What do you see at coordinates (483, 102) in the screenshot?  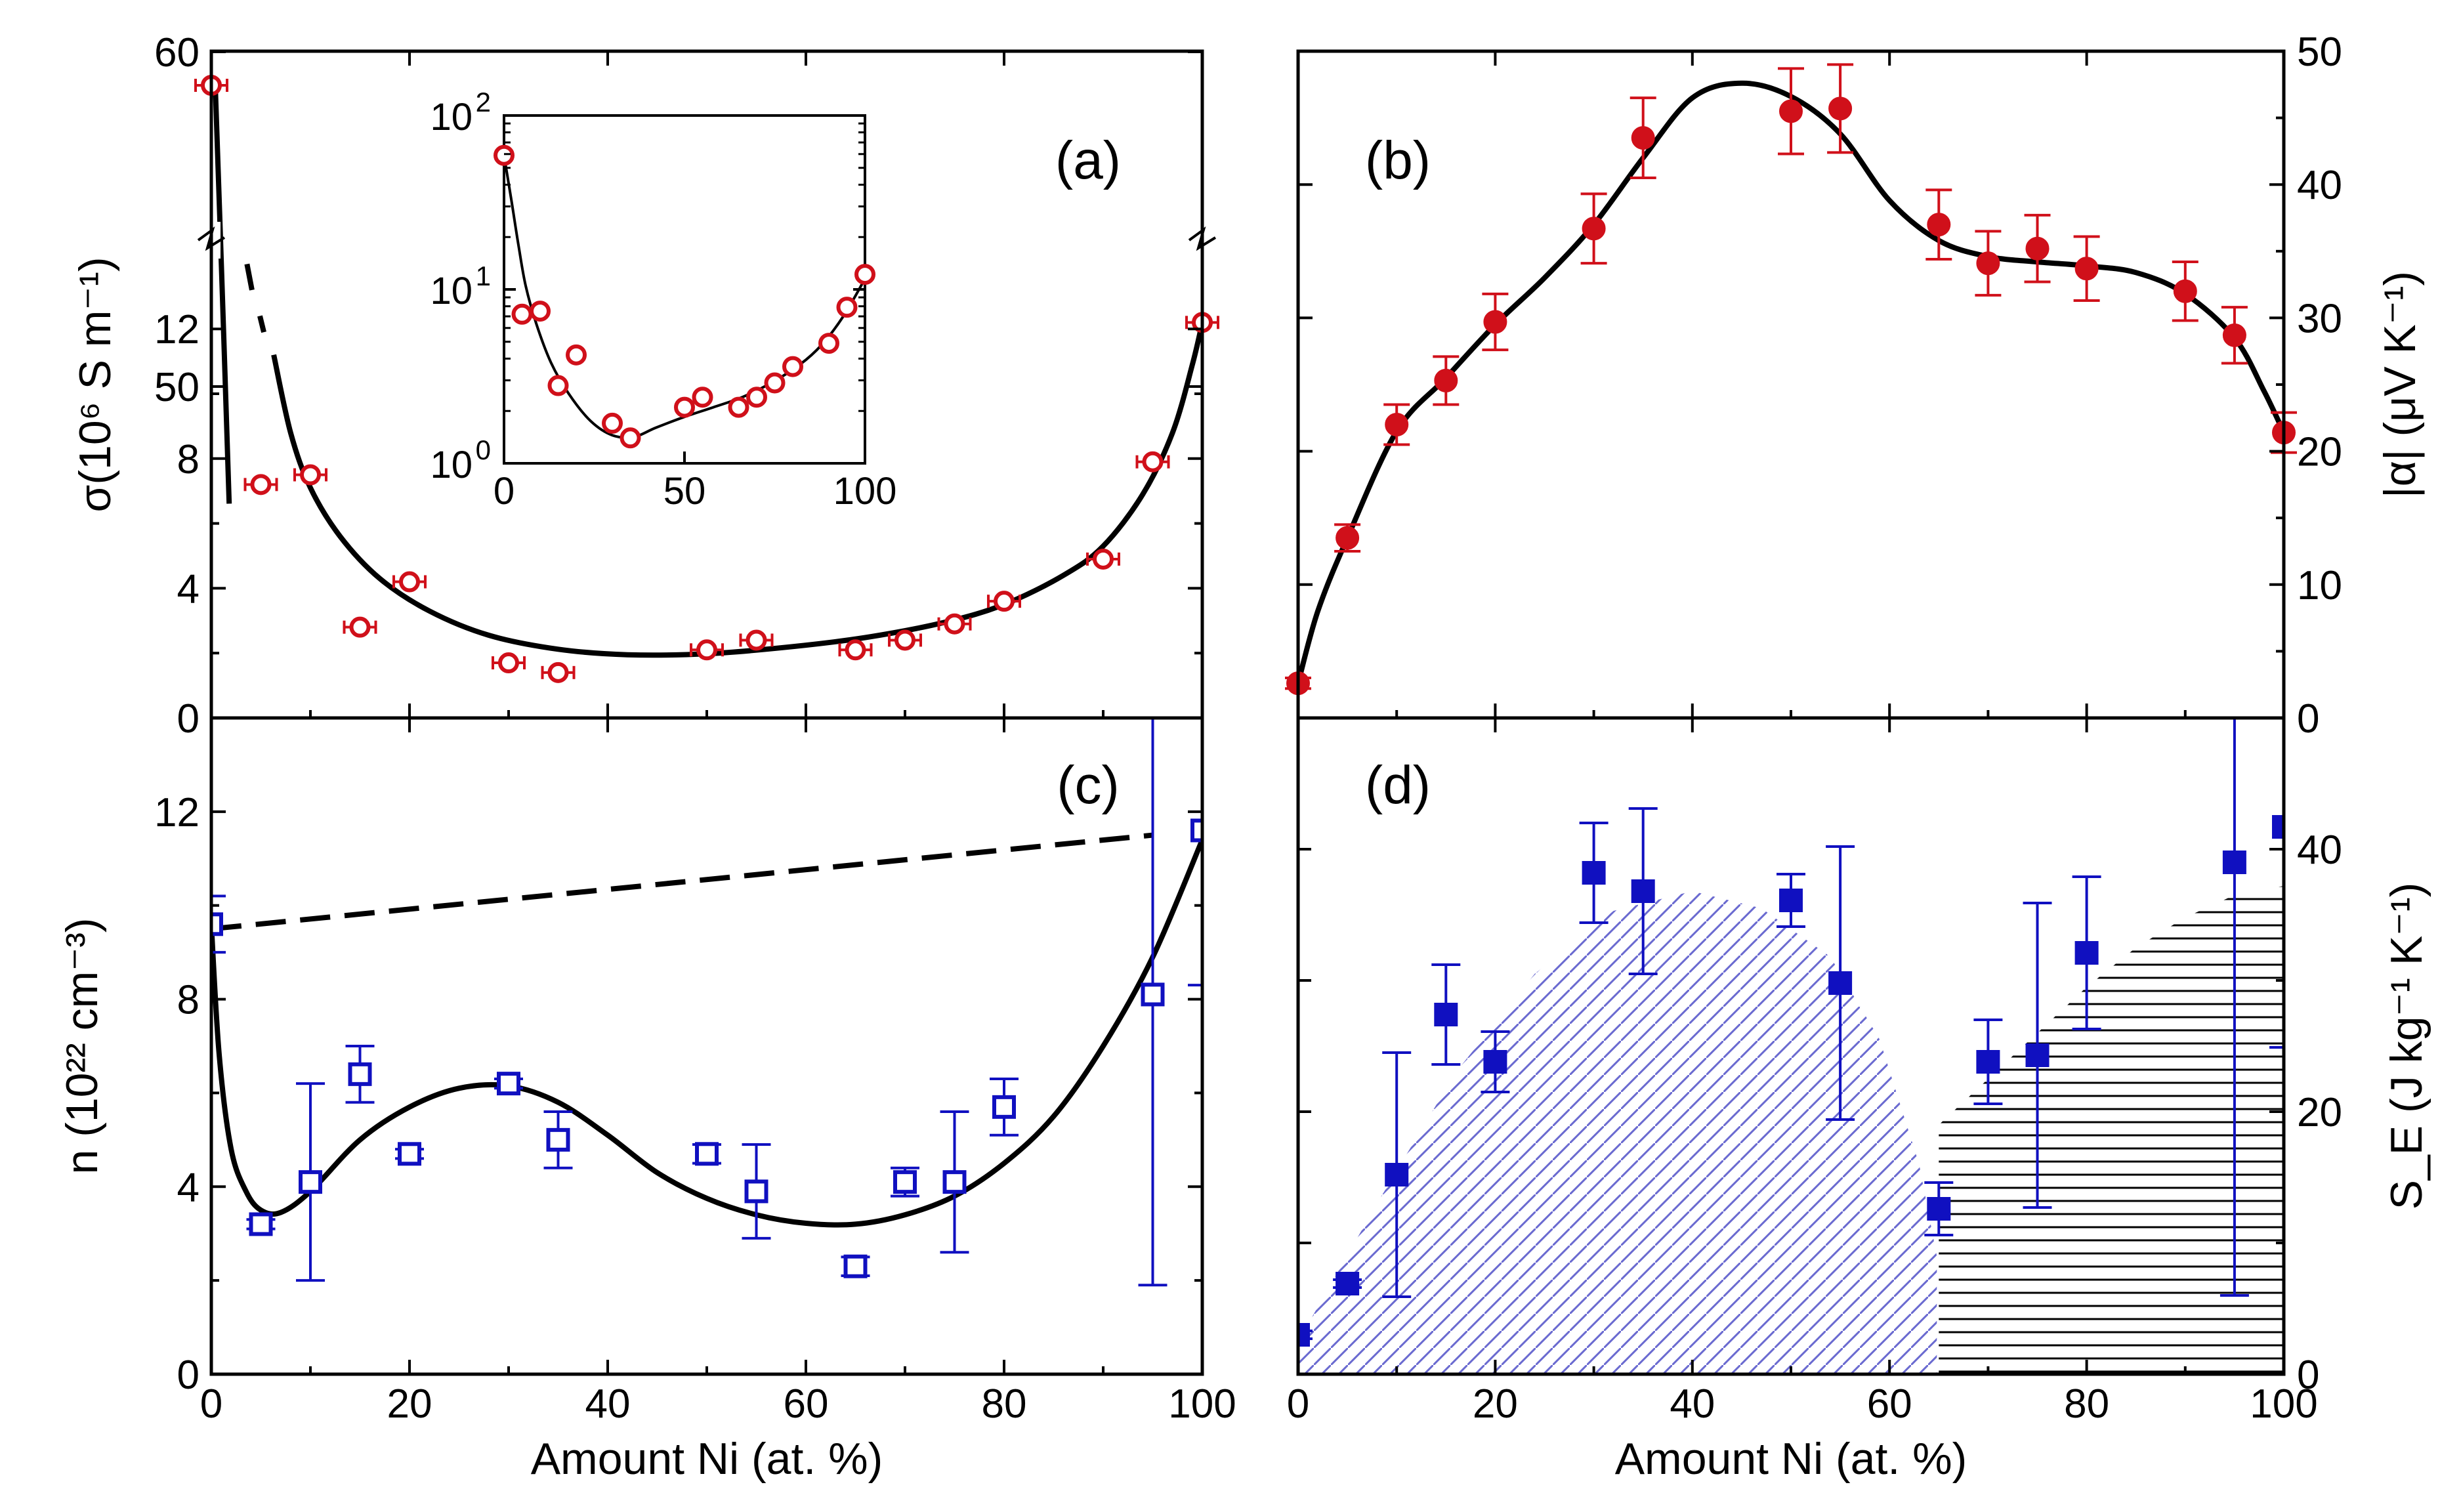 I see `inset-y-tick-exponent: 2` at bounding box center [483, 102].